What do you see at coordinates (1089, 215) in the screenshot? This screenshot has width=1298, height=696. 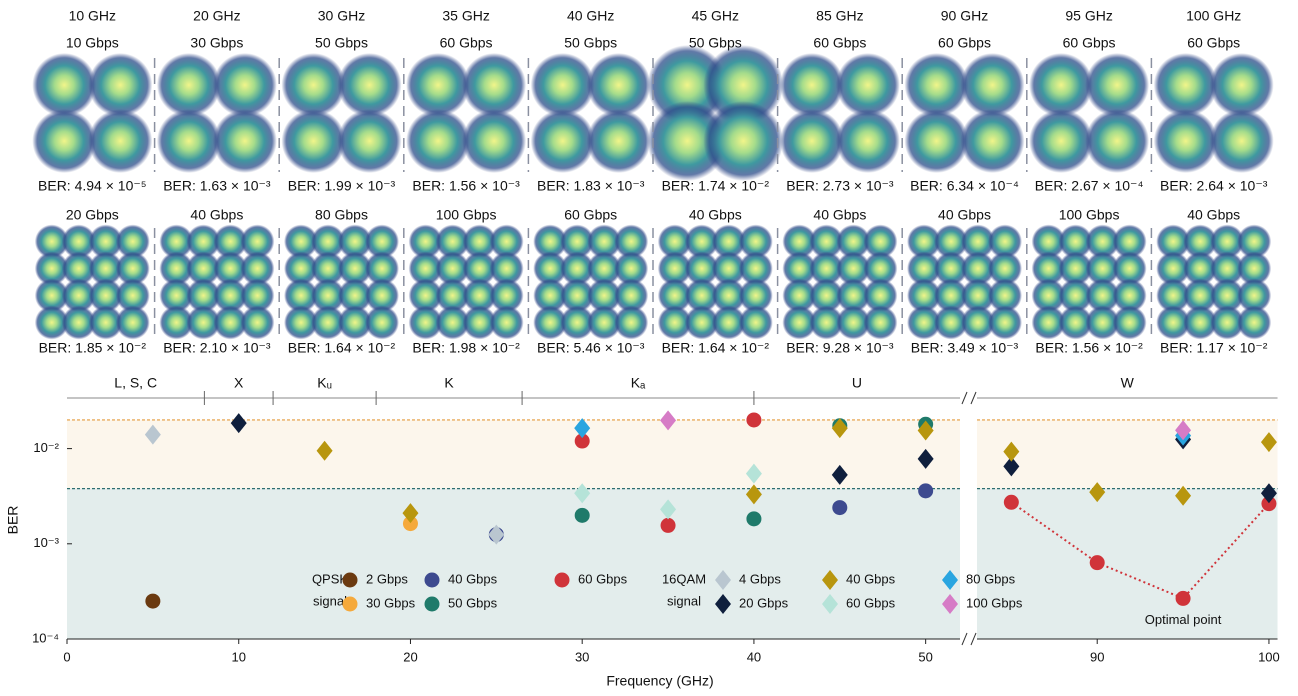 I see `rate-label: 100 Gbps` at bounding box center [1089, 215].